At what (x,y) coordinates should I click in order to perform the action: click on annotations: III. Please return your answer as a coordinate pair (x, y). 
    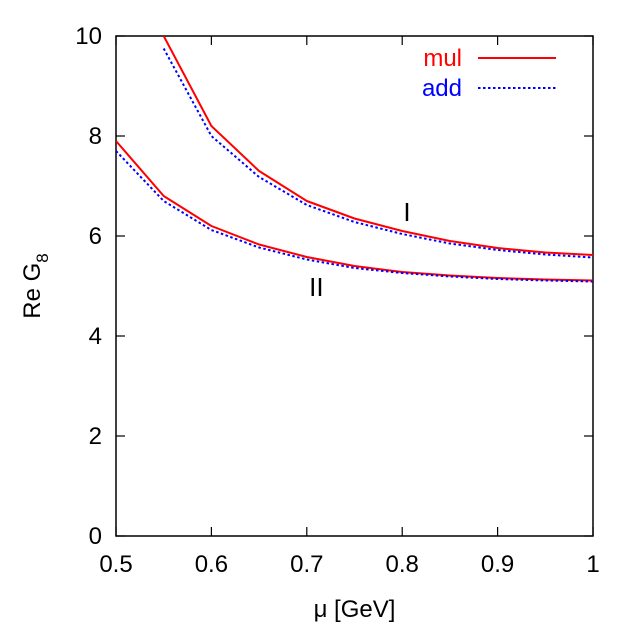
    Looking at the image, I should click on (359, 249).